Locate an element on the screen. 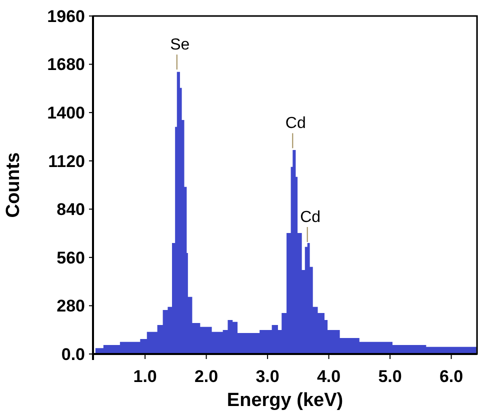 Image resolution: width=478 pixels, height=414 pixels. x-tick-label: 5.0 is located at coordinates (390, 376).